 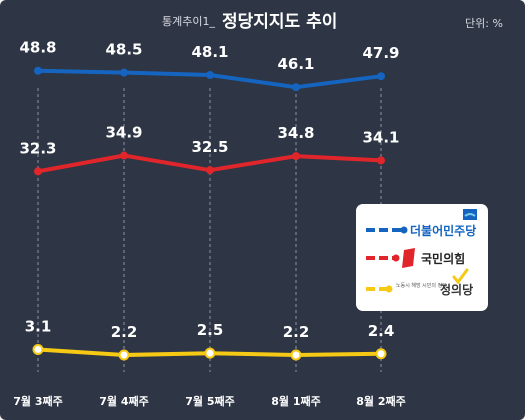 What do you see at coordinates (296, 401) in the screenshot?
I see `x-tick-label: 8월 1째주` at bounding box center [296, 401].